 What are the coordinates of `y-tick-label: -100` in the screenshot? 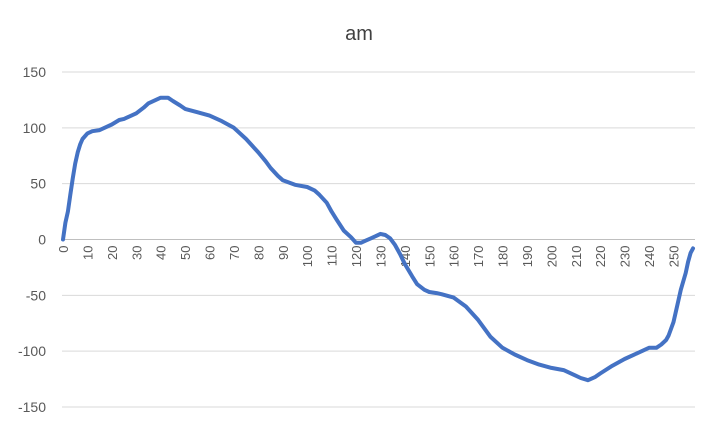 It's located at (32, 351).